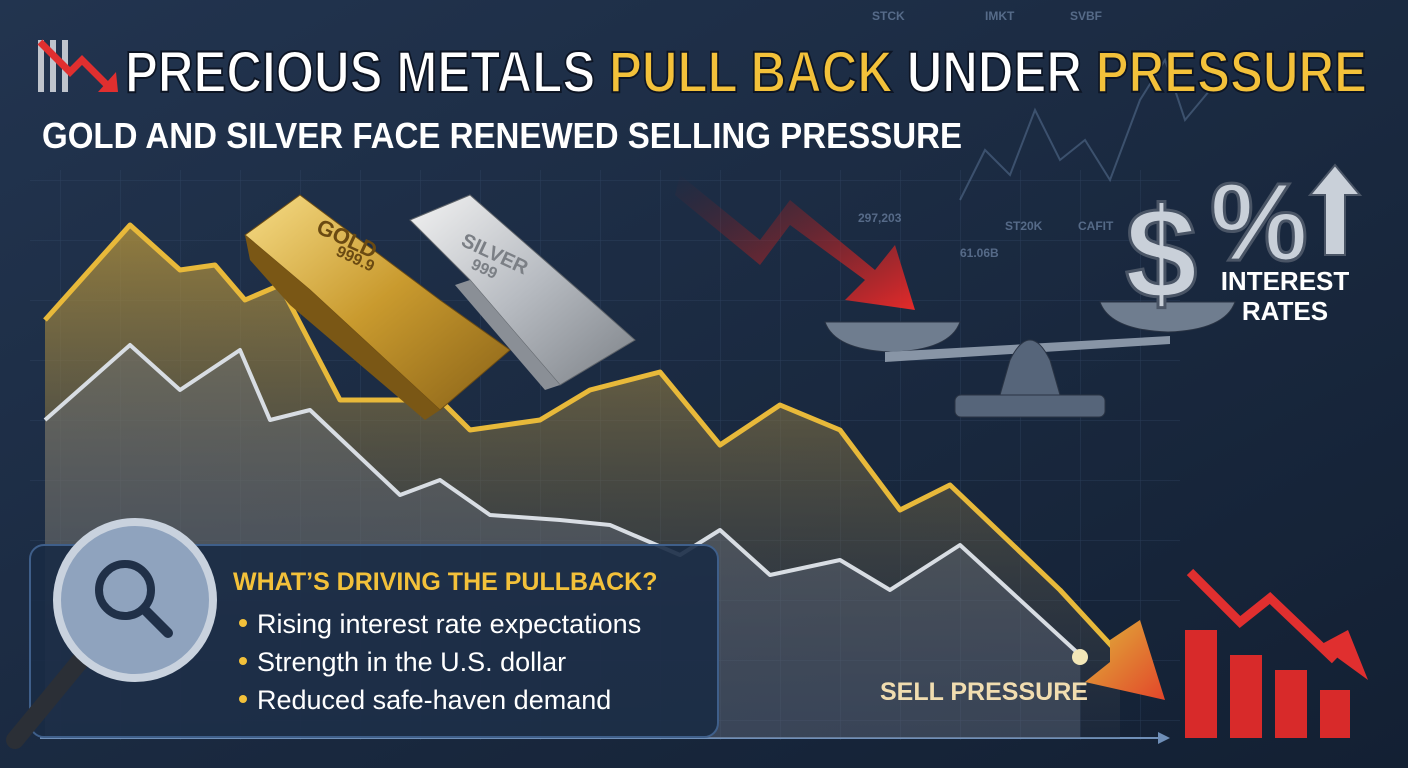  What do you see at coordinates (1259, 222) in the screenshot?
I see `percent-symbol: %` at bounding box center [1259, 222].